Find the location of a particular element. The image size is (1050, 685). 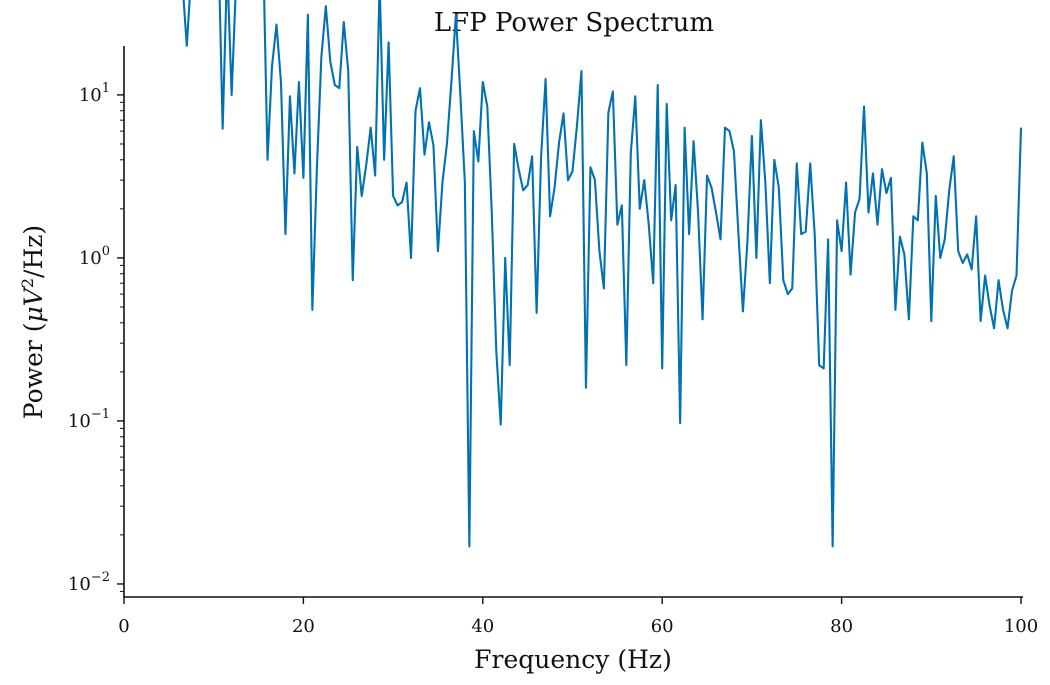

x-axis-label: Frequency (Hz) is located at coordinates (573, 659).